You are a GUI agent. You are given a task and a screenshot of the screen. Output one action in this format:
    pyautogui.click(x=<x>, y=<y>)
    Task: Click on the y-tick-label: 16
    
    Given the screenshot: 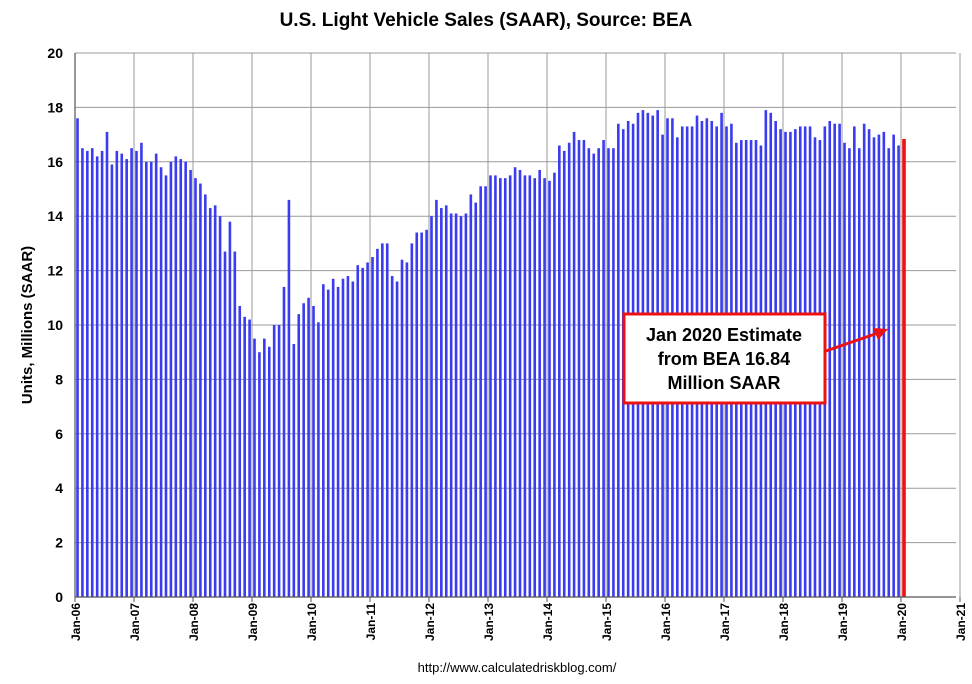 What is the action you would take?
    pyautogui.click(x=55, y=162)
    